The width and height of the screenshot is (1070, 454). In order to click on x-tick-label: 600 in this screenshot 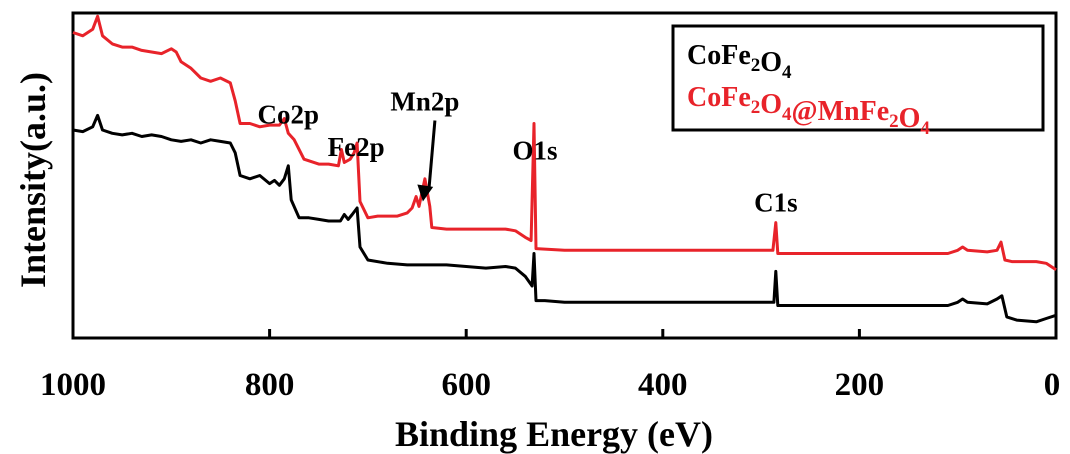, I will do `click(466, 385)`.